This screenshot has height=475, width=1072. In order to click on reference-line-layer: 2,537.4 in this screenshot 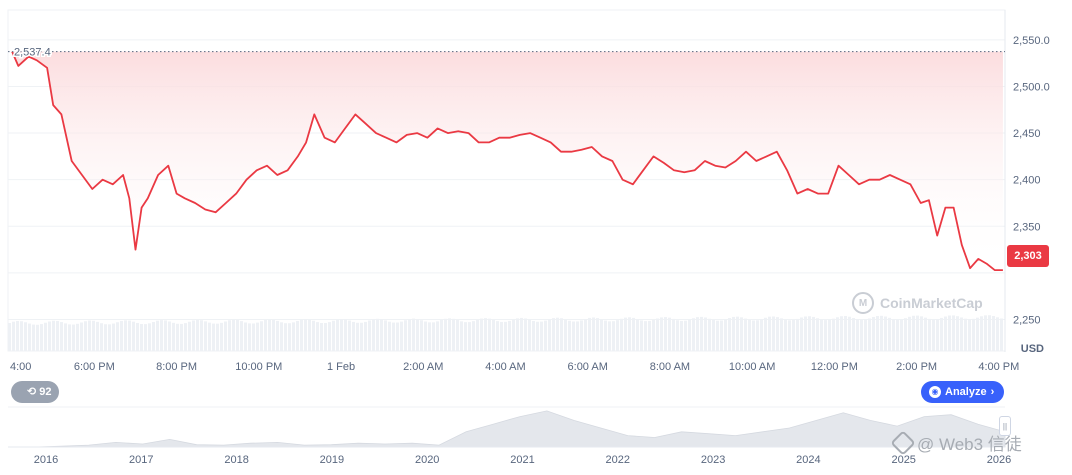, I will do `click(506, 52)`.